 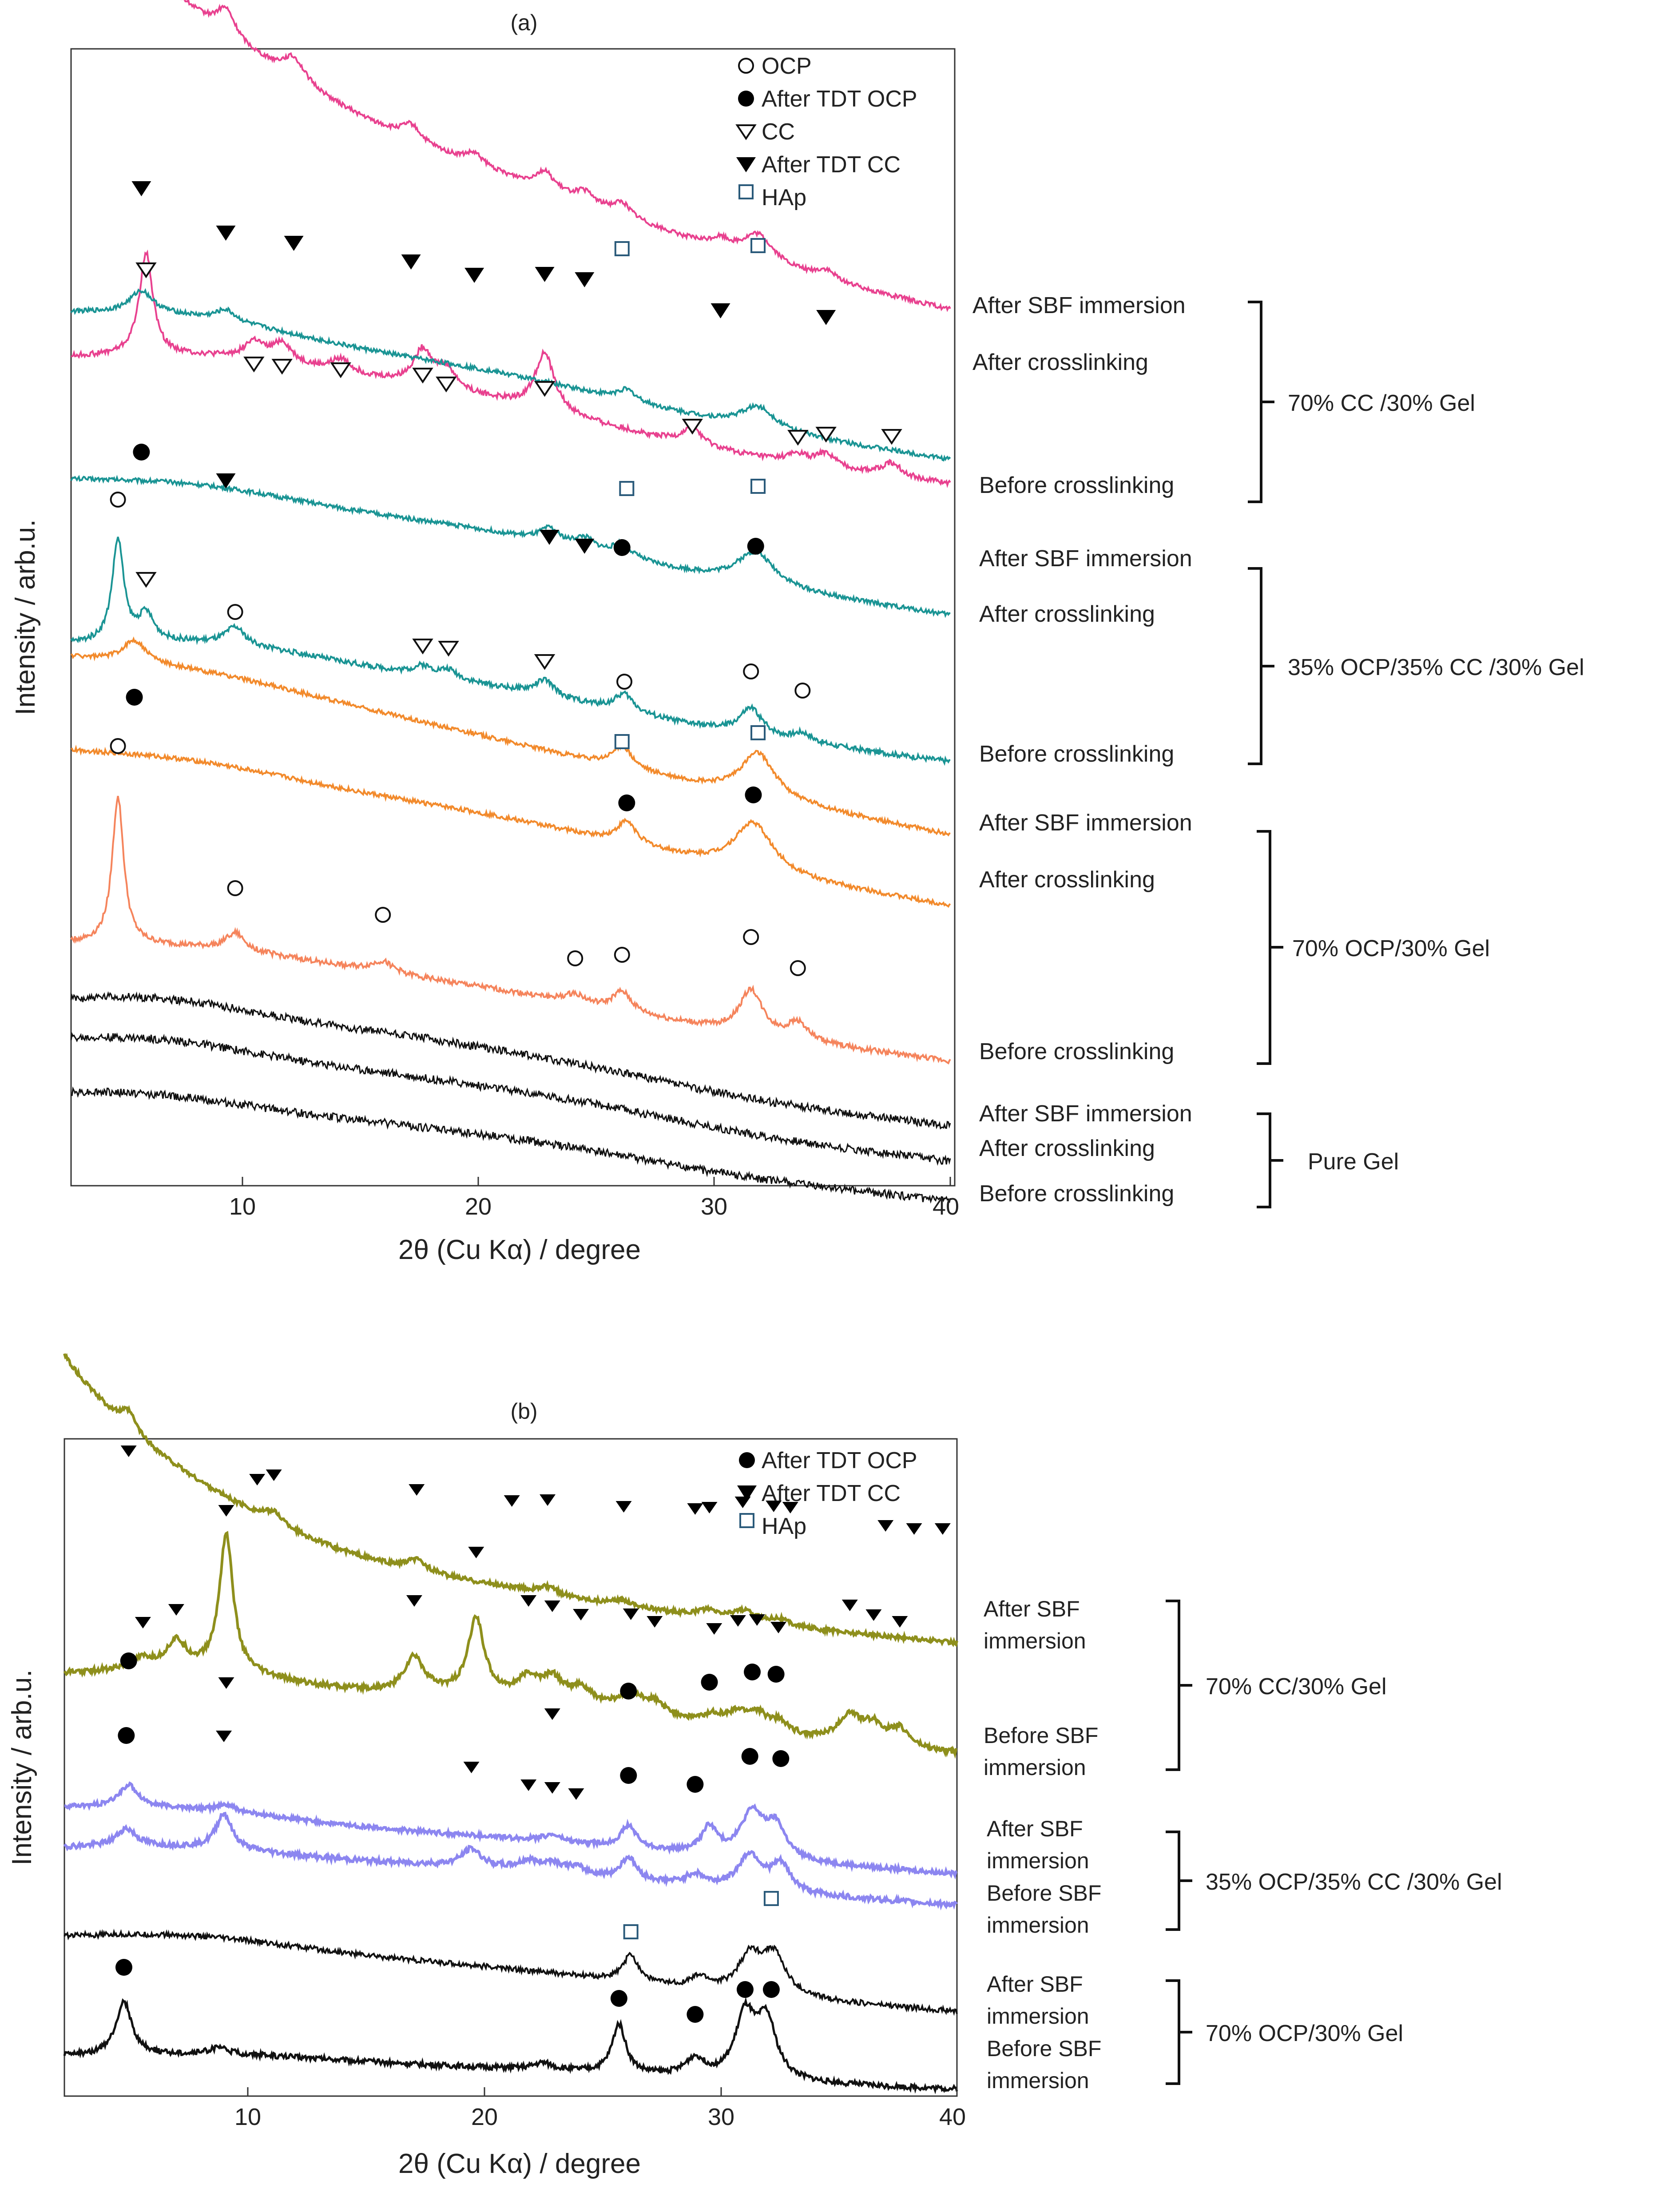 I want to click on panel-b-trace-ocp-before-sbf, so click(x=510, y=2045).